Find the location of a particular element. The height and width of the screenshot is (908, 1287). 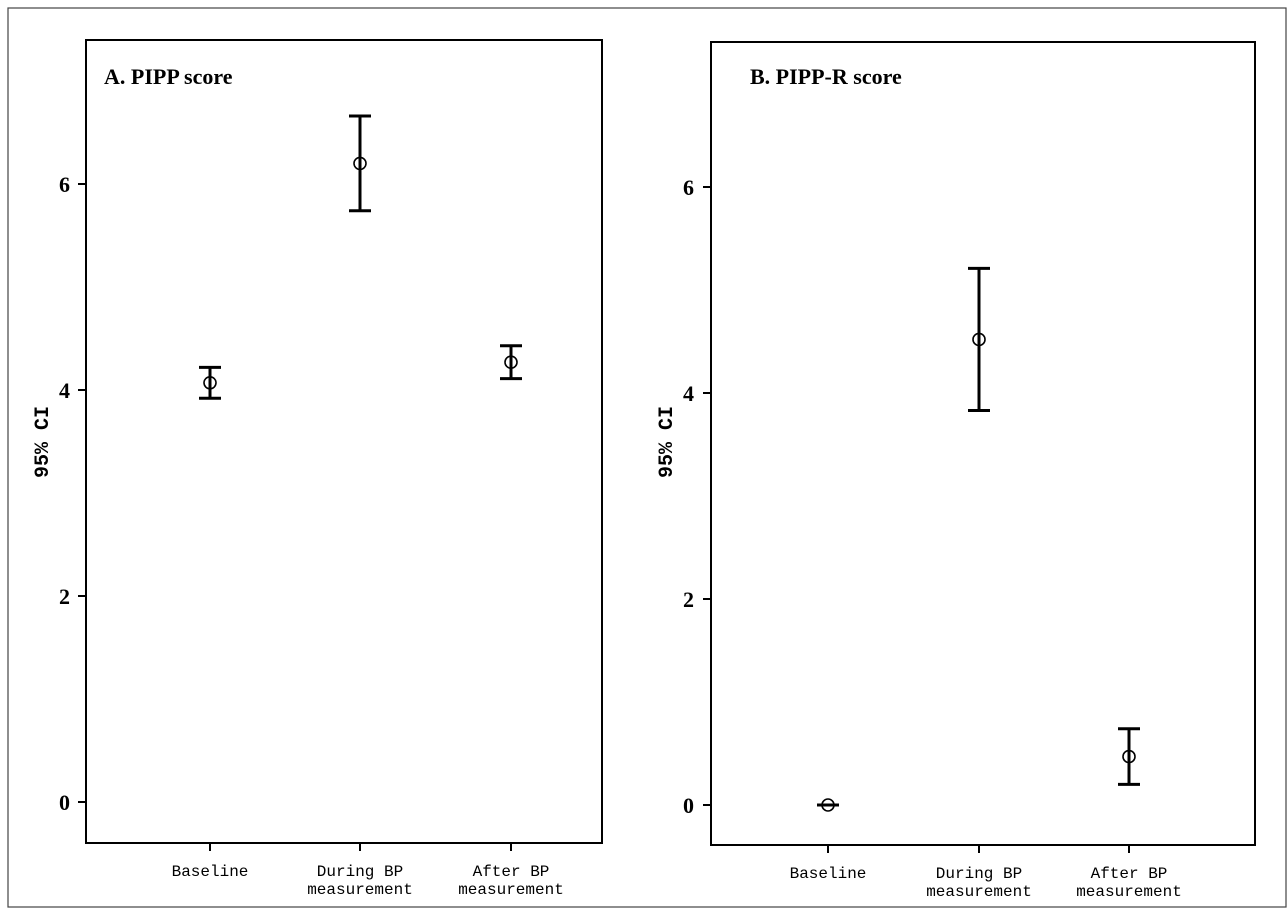

panel-a-x-tick-label: After BP is located at coordinates (511, 872).